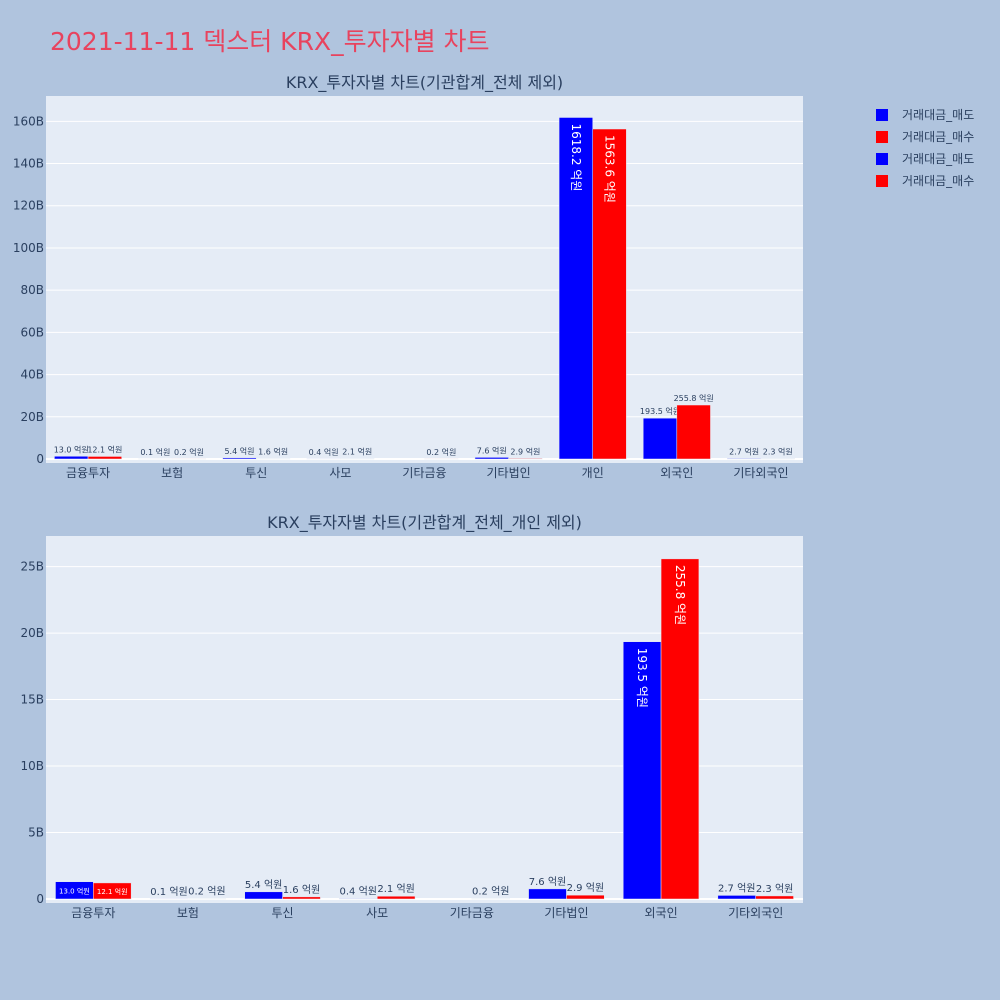 The height and width of the screenshot is (1000, 1000). Describe the element at coordinates (32, 290) in the screenshot. I see `y-tick-label: 80B` at that location.